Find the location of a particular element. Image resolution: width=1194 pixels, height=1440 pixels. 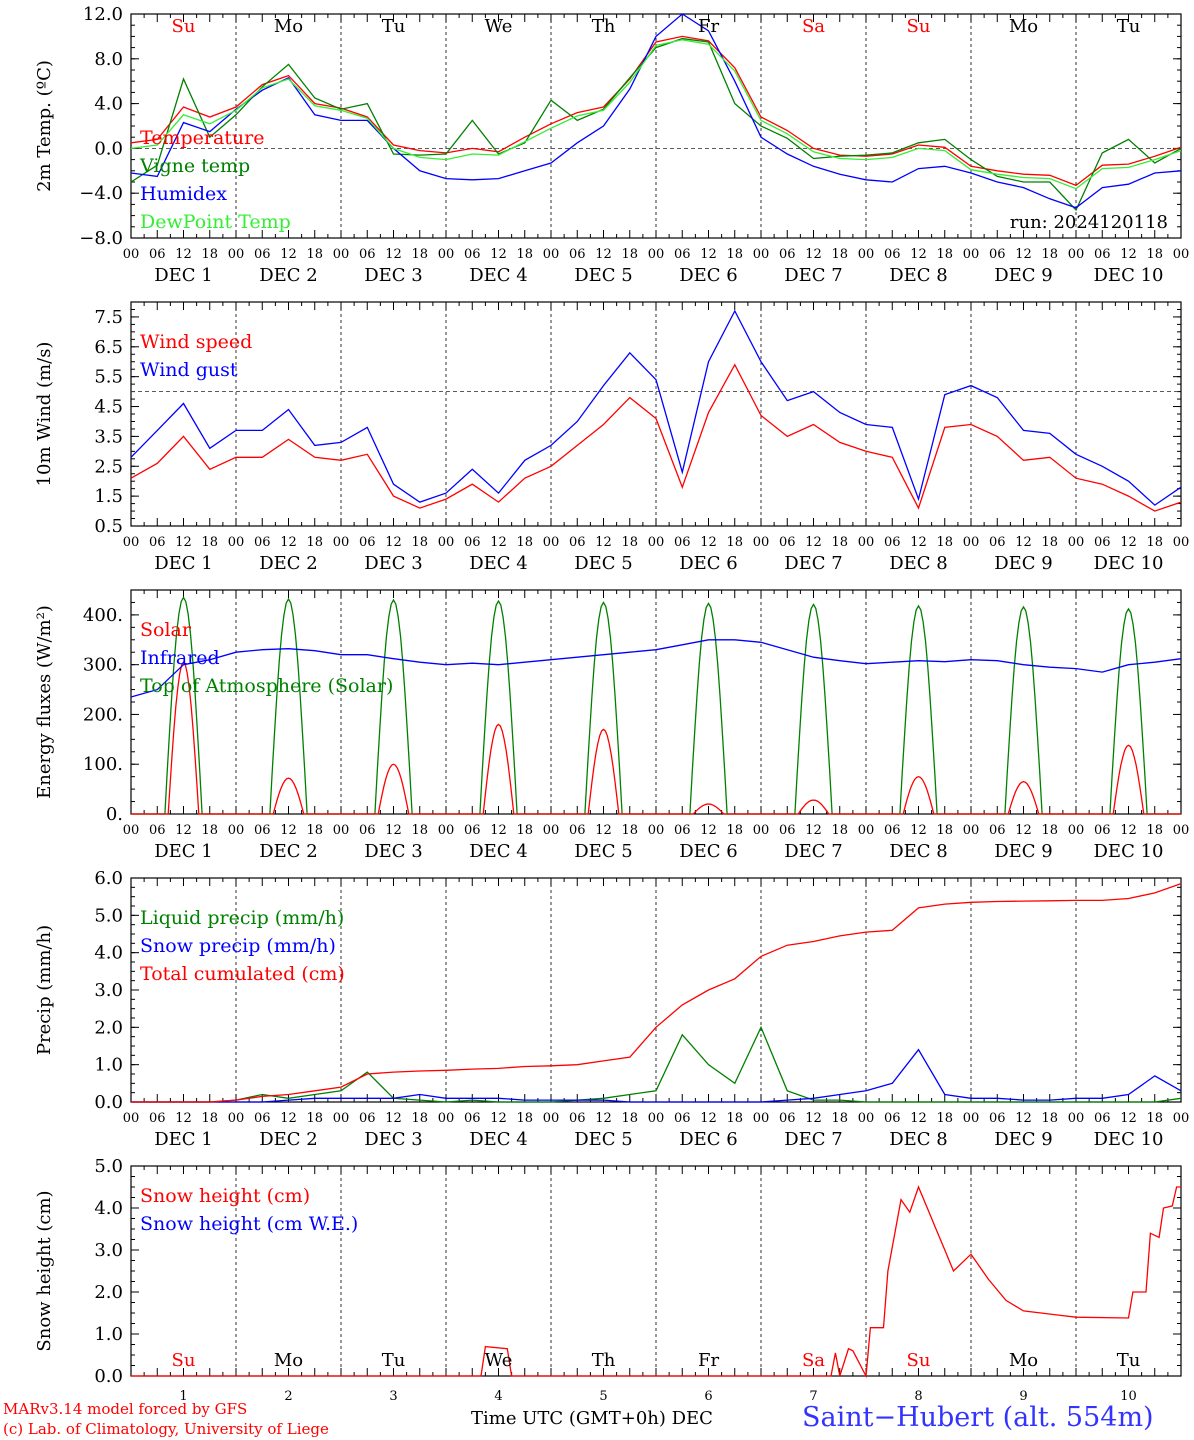

legend-top-of-atmosphere-solar: Top of Atmosphere (Solar) is located at coordinates (266, 686).